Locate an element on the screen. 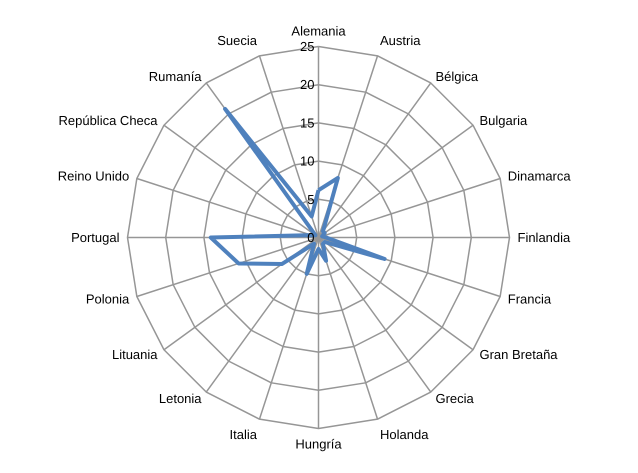  spoke-label: Reino Unido is located at coordinates (94, 176).